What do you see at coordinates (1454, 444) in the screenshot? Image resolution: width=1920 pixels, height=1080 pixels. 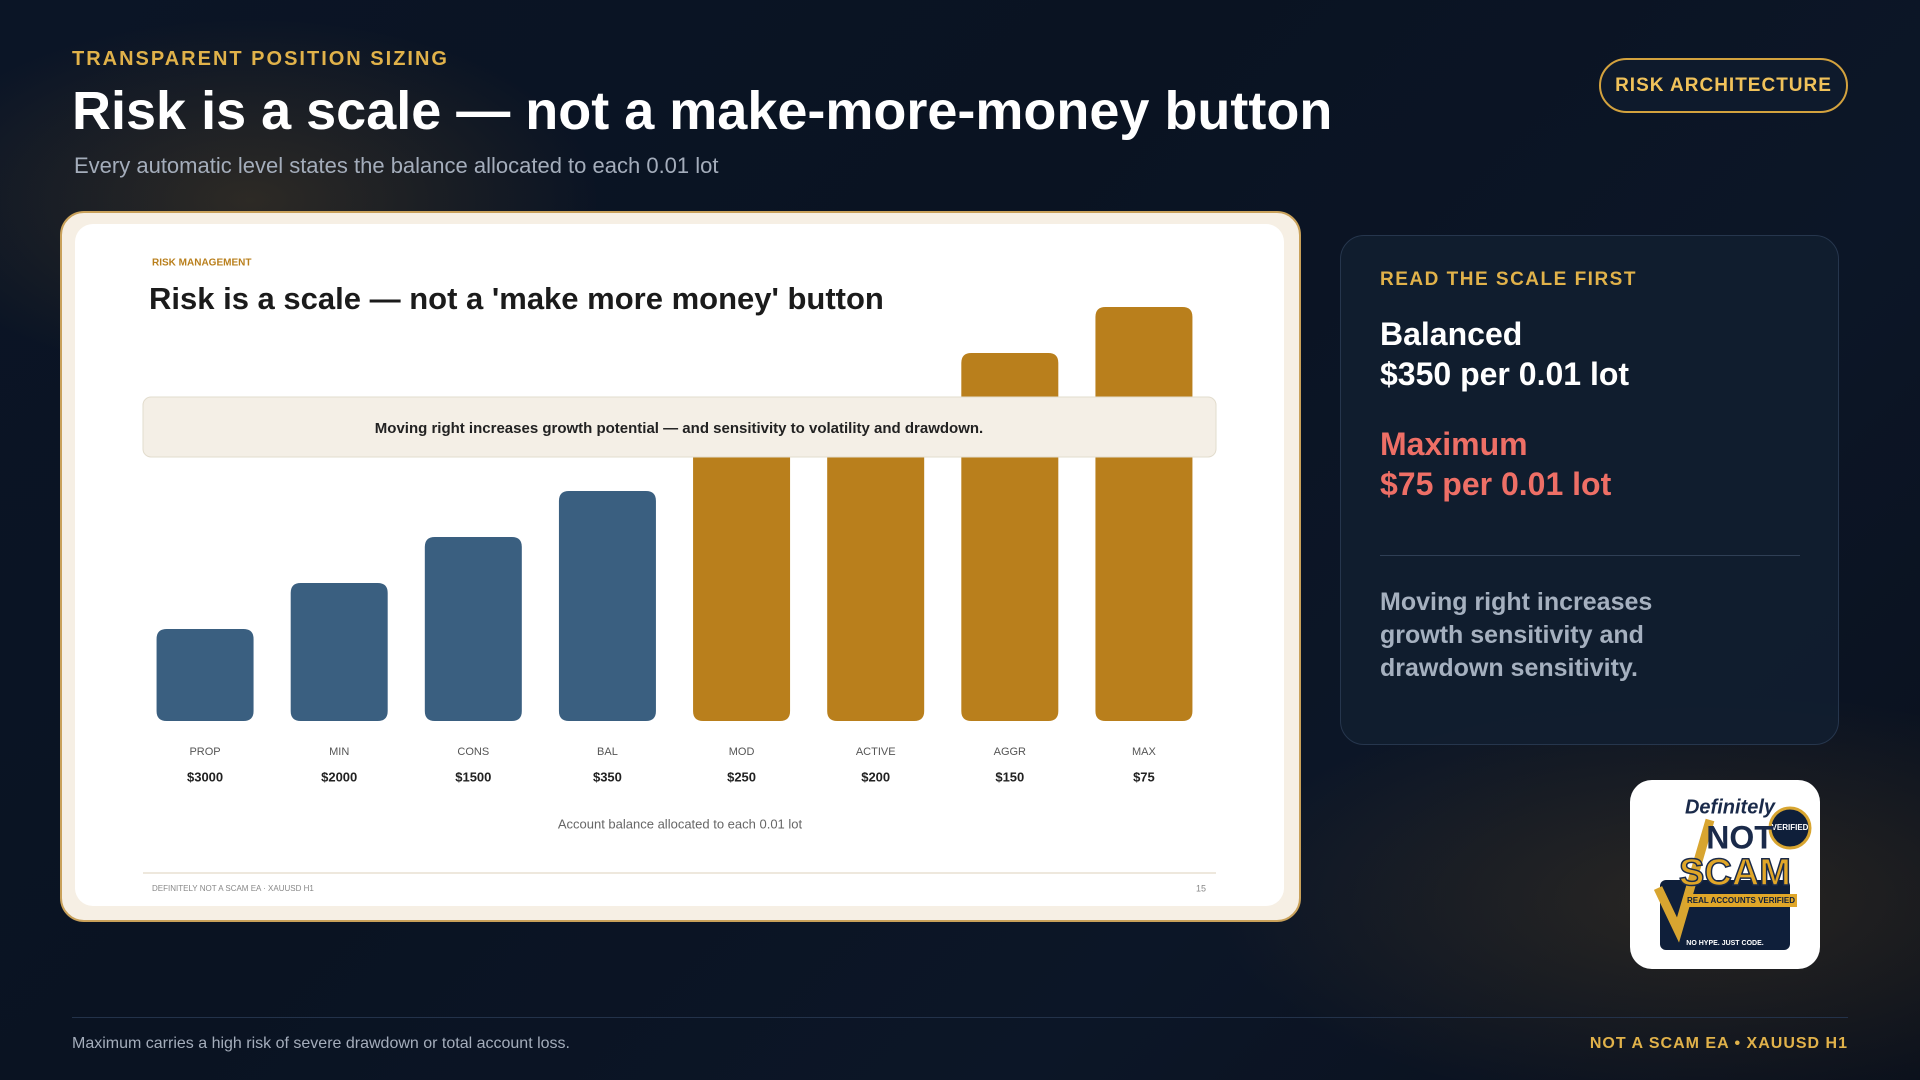 I see `panel-heading: Maximum` at bounding box center [1454, 444].